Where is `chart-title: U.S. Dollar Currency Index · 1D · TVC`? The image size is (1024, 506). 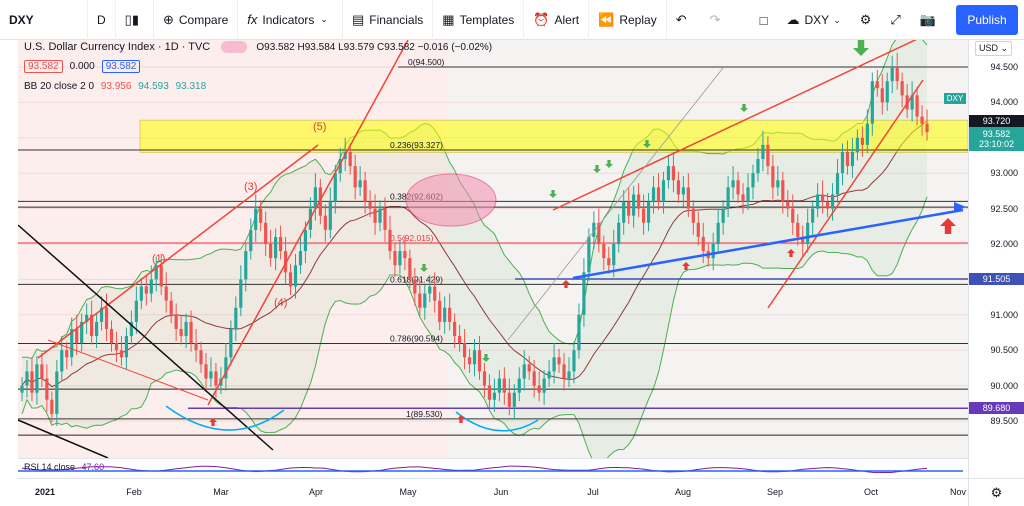 chart-title: U.S. Dollar Currency Index · 1D · TVC is located at coordinates (117, 47).